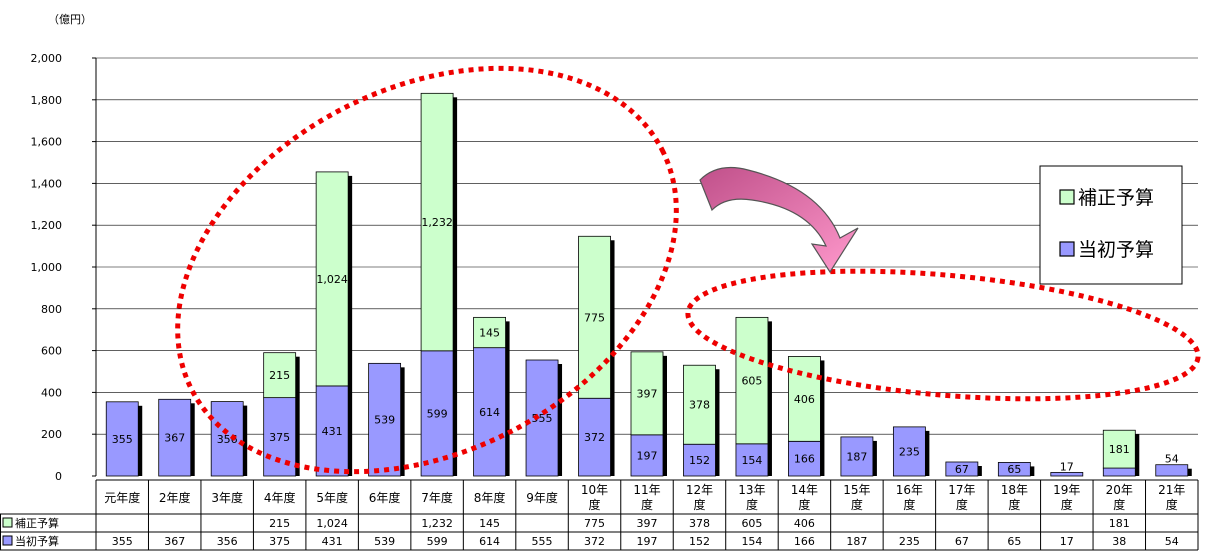  Describe the element at coordinates (489, 333) in the screenshot. I see `data-label-supplementary: 145` at that location.